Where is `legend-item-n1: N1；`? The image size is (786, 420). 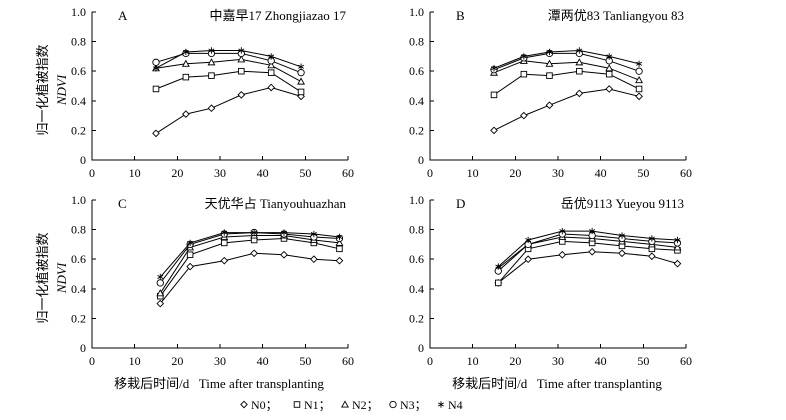 legend-item-n1: N1； is located at coordinates (312, 405).